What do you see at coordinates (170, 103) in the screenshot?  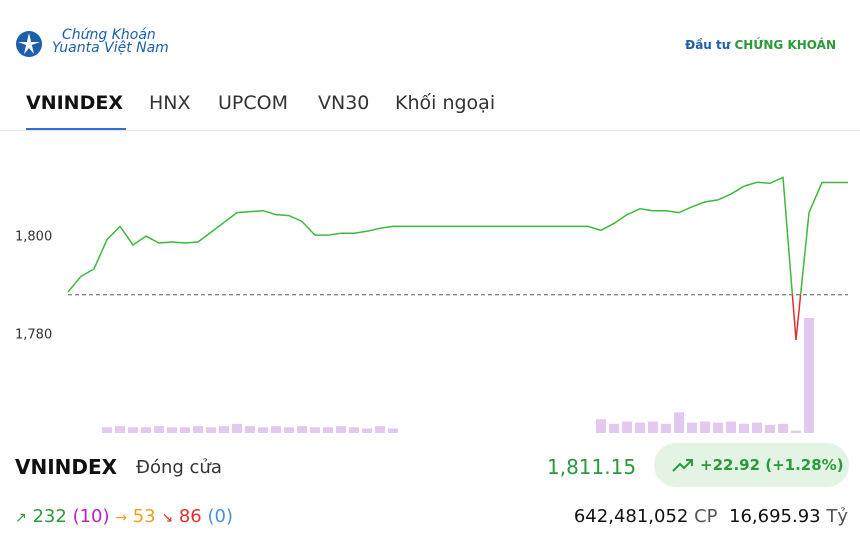 I see `tab: HNX` at bounding box center [170, 103].